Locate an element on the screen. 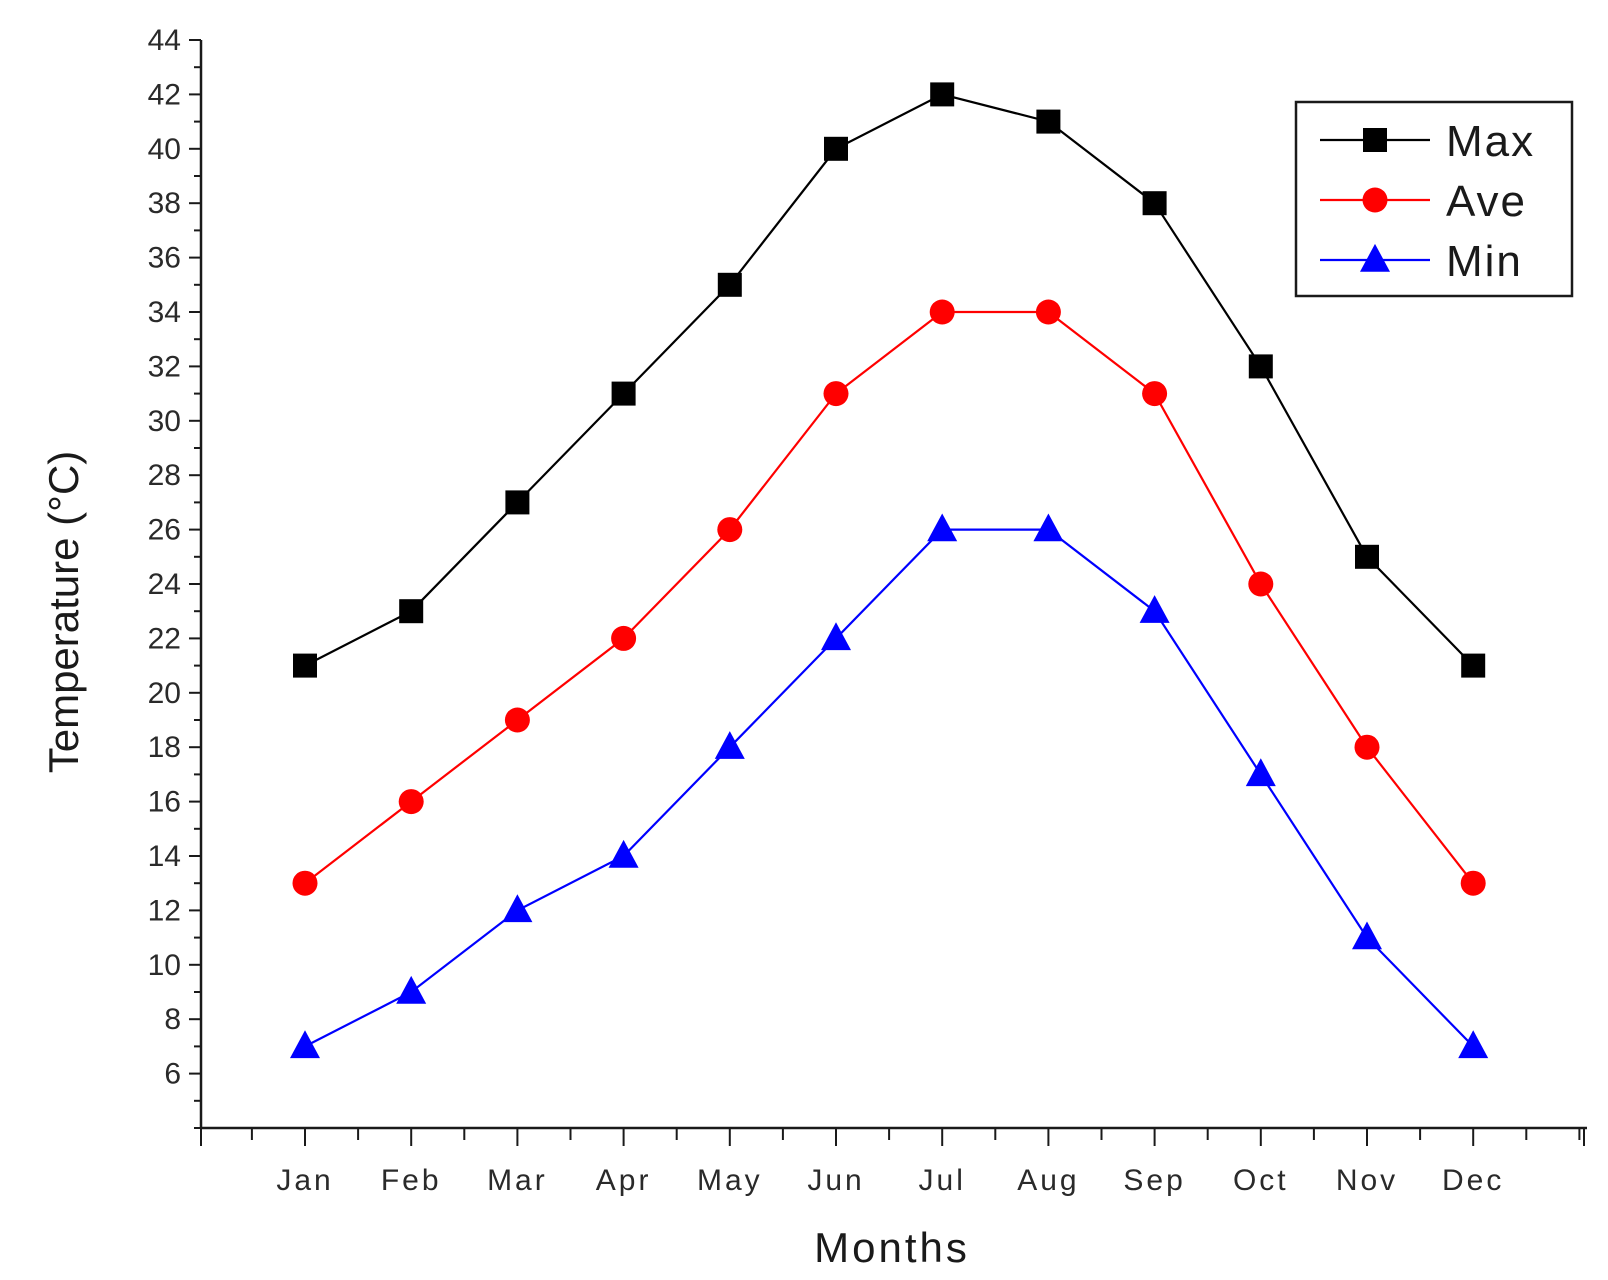  legend-item-min: Min is located at coordinates (1421, 261).